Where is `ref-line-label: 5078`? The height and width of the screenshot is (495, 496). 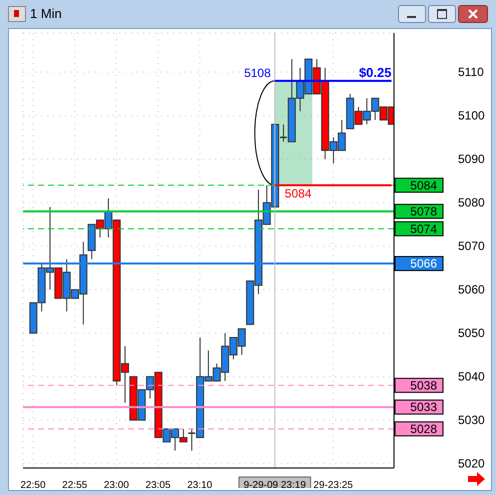
ref-line-label: 5078 is located at coordinates (424, 211).